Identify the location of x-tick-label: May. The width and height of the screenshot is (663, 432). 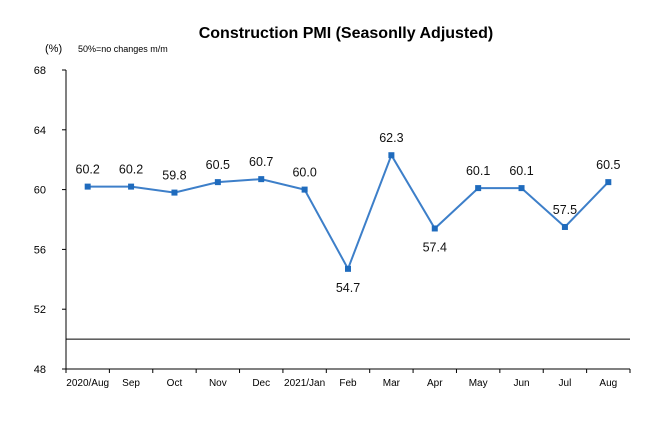
(478, 383).